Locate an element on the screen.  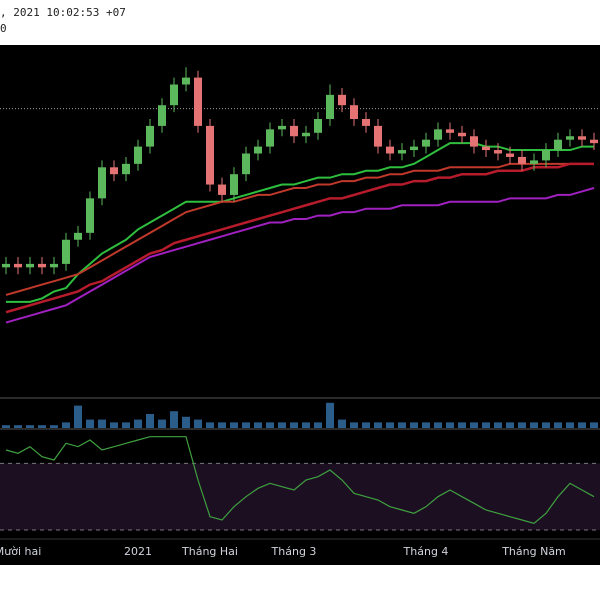
rsi-line is located at coordinates (300, 480).